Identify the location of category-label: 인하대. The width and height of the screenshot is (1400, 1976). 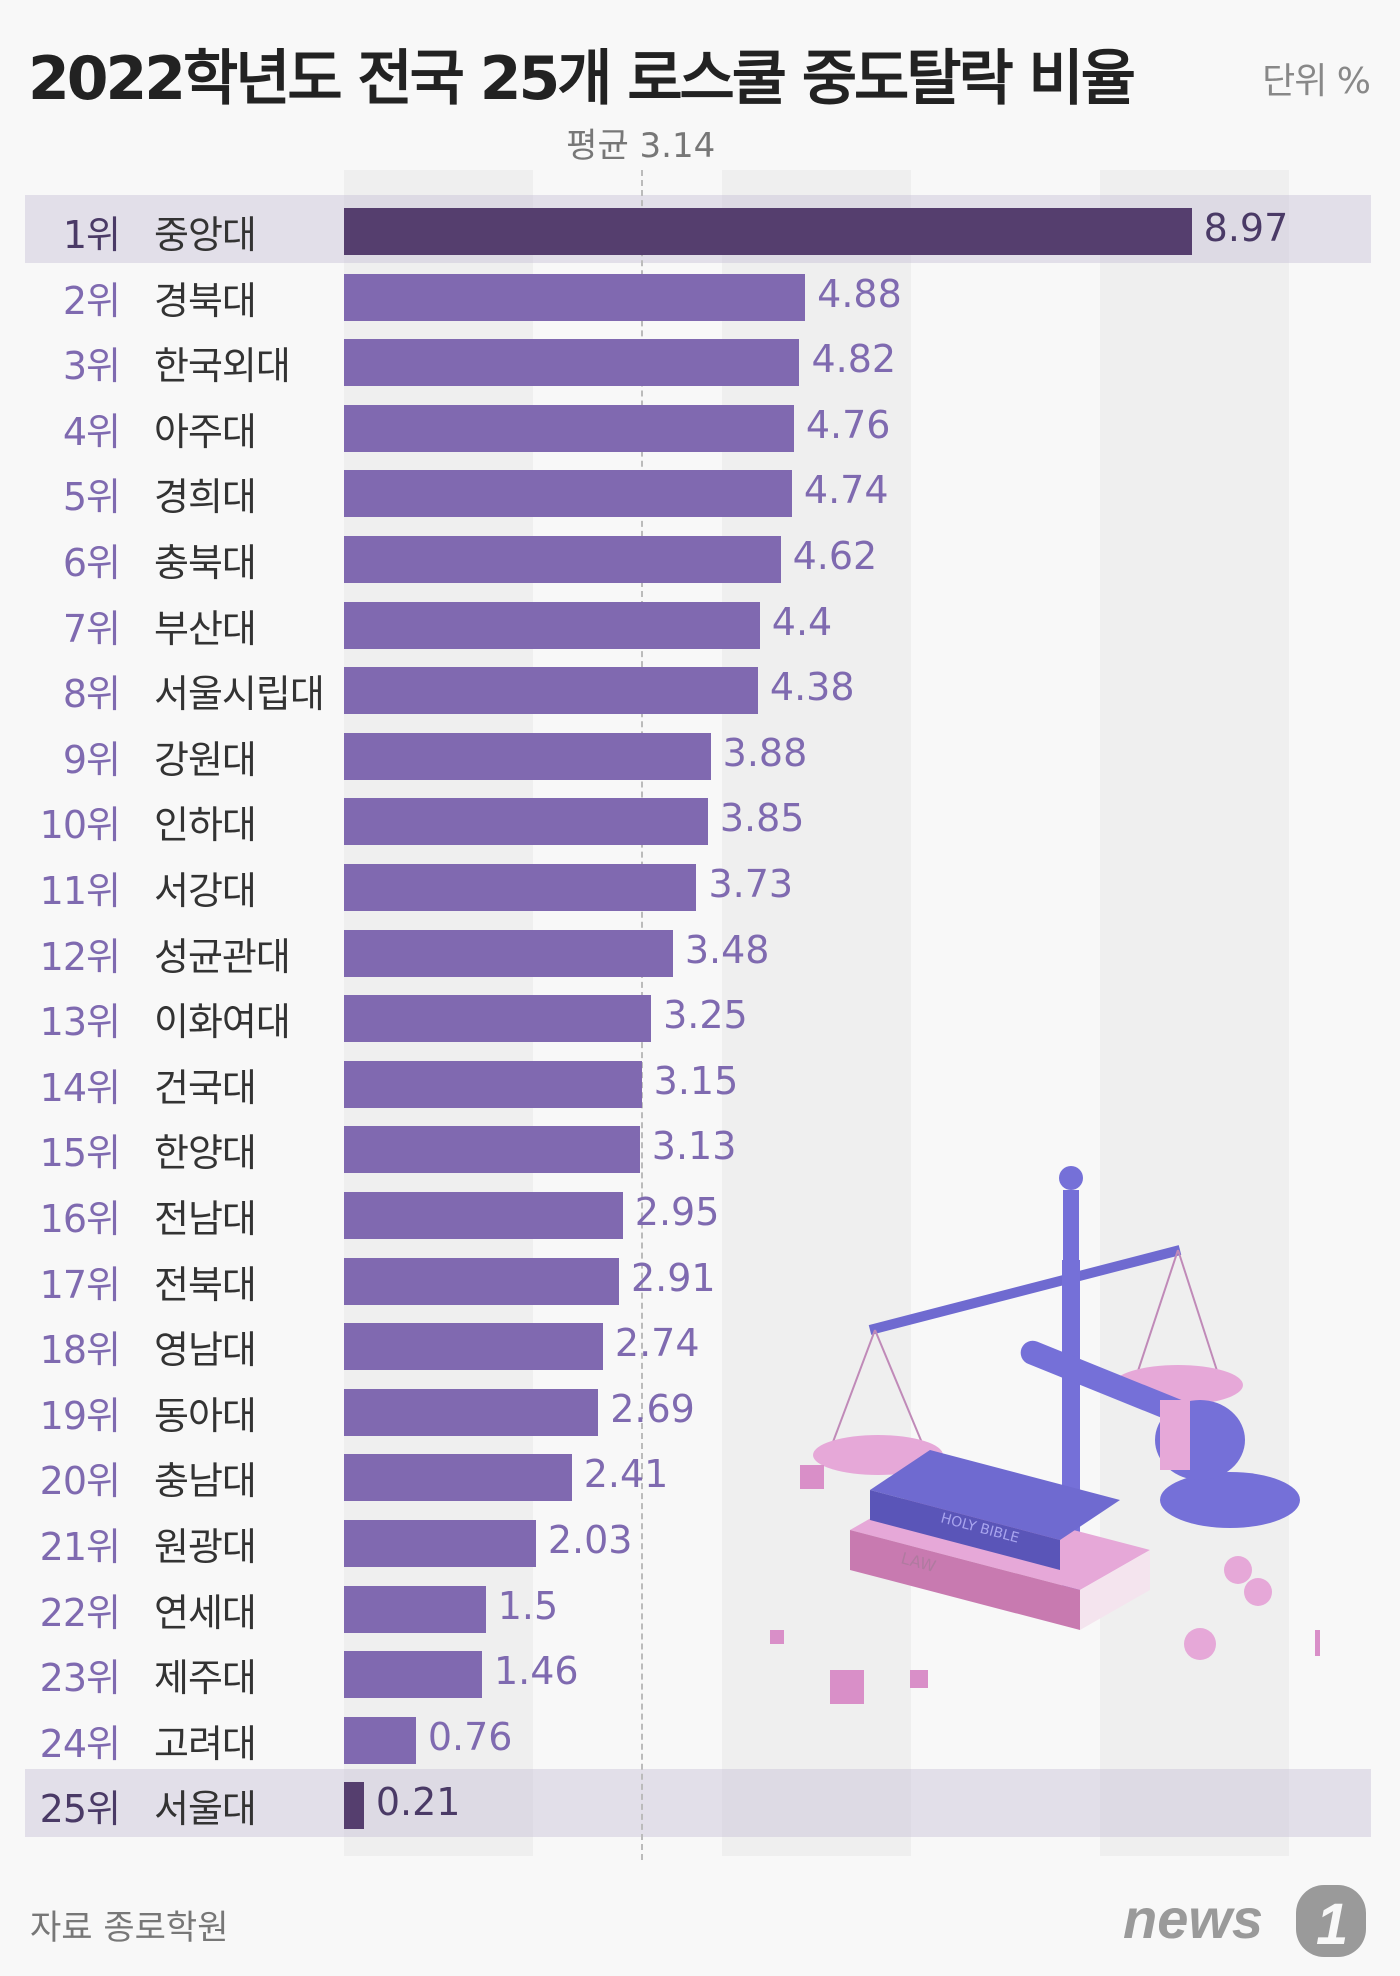
(205, 825).